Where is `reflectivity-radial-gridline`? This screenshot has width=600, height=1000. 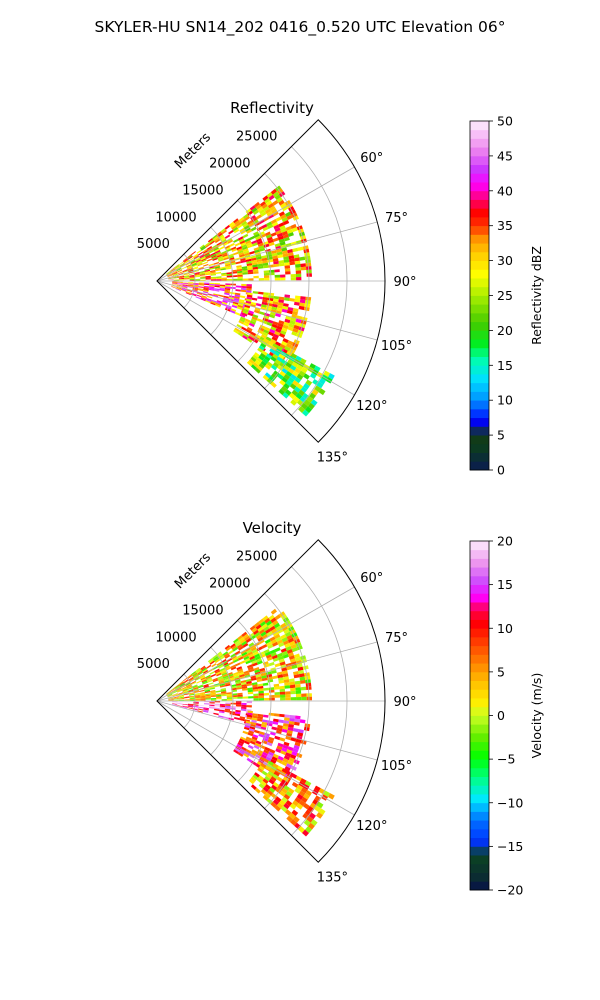
reflectivity-radial-gridline is located at coordinates (267, 310).